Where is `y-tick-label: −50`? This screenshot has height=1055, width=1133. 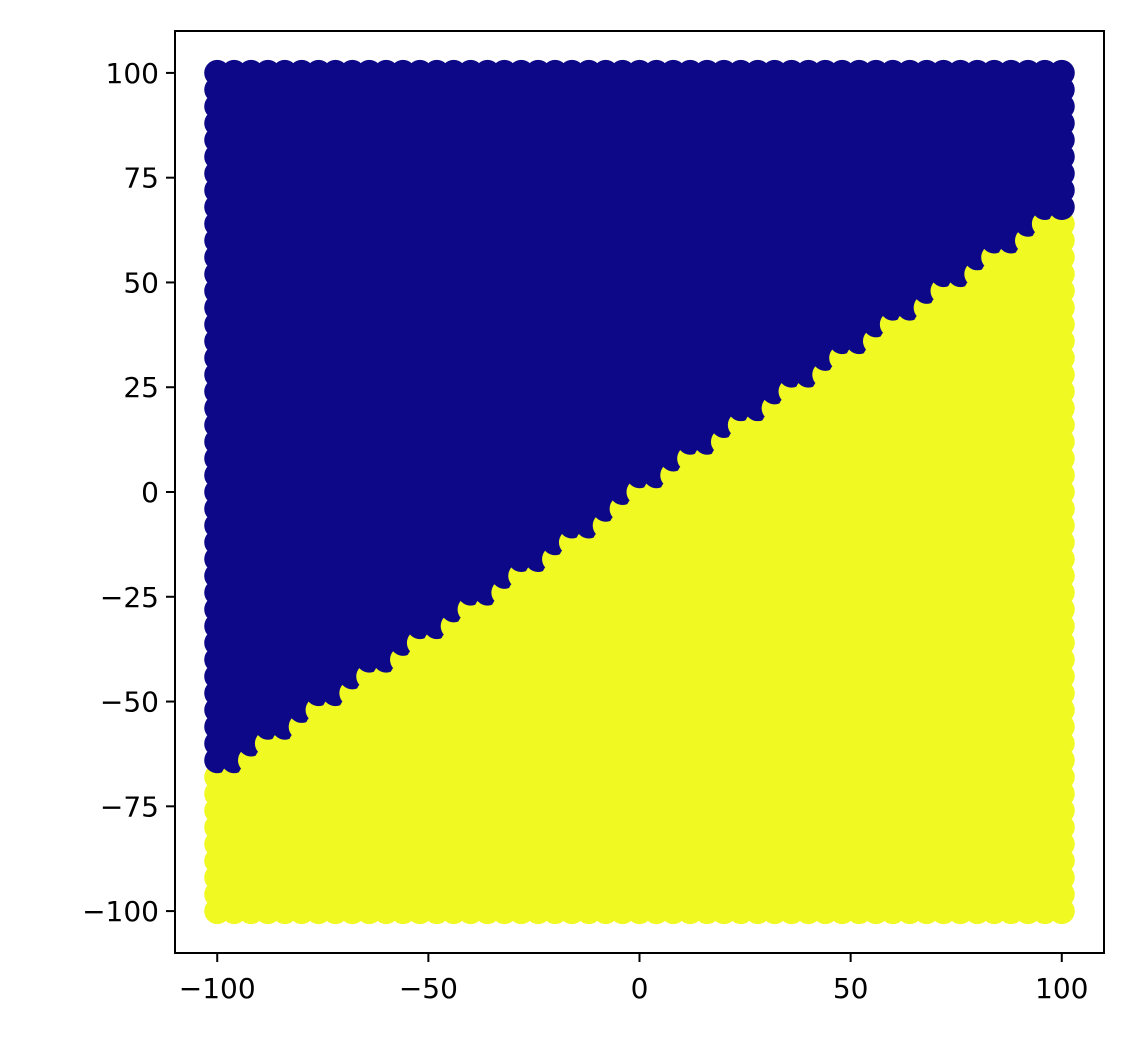
y-tick-label: −50 is located at coordinates (129, 702).